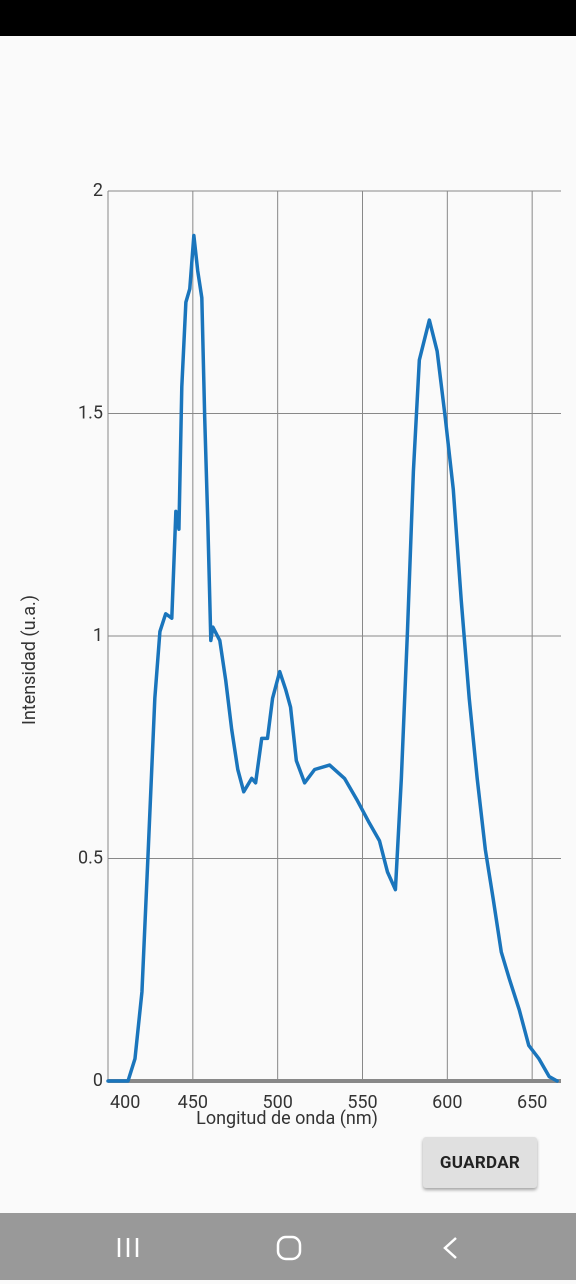 The image size is (576, 1284). Describe the element at coordinates (450, 1248) in the screenshot. I see `back-icon` at that location.